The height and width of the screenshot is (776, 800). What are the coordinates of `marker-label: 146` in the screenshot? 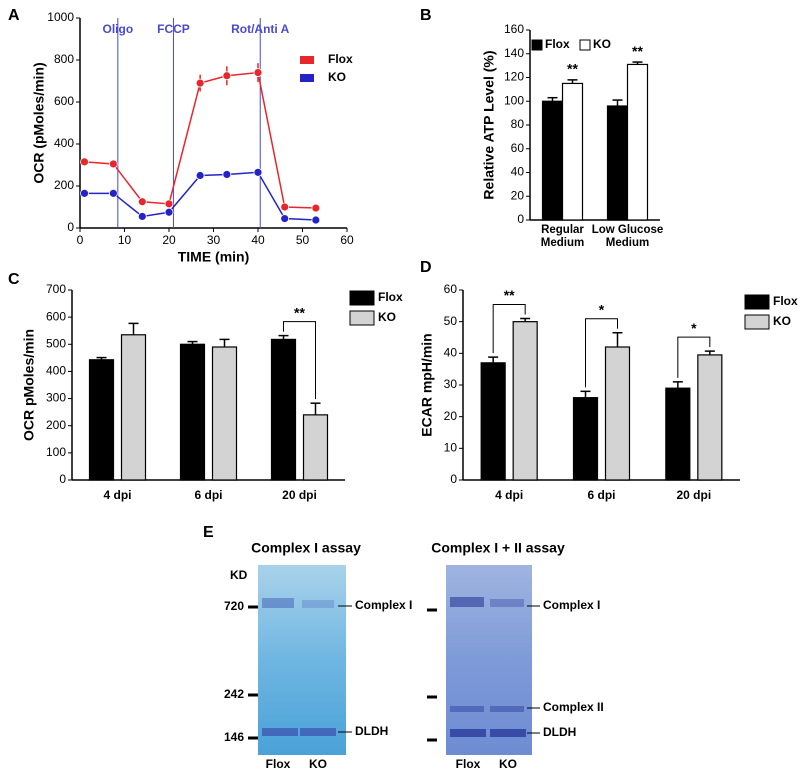 It's located at (234, 737).